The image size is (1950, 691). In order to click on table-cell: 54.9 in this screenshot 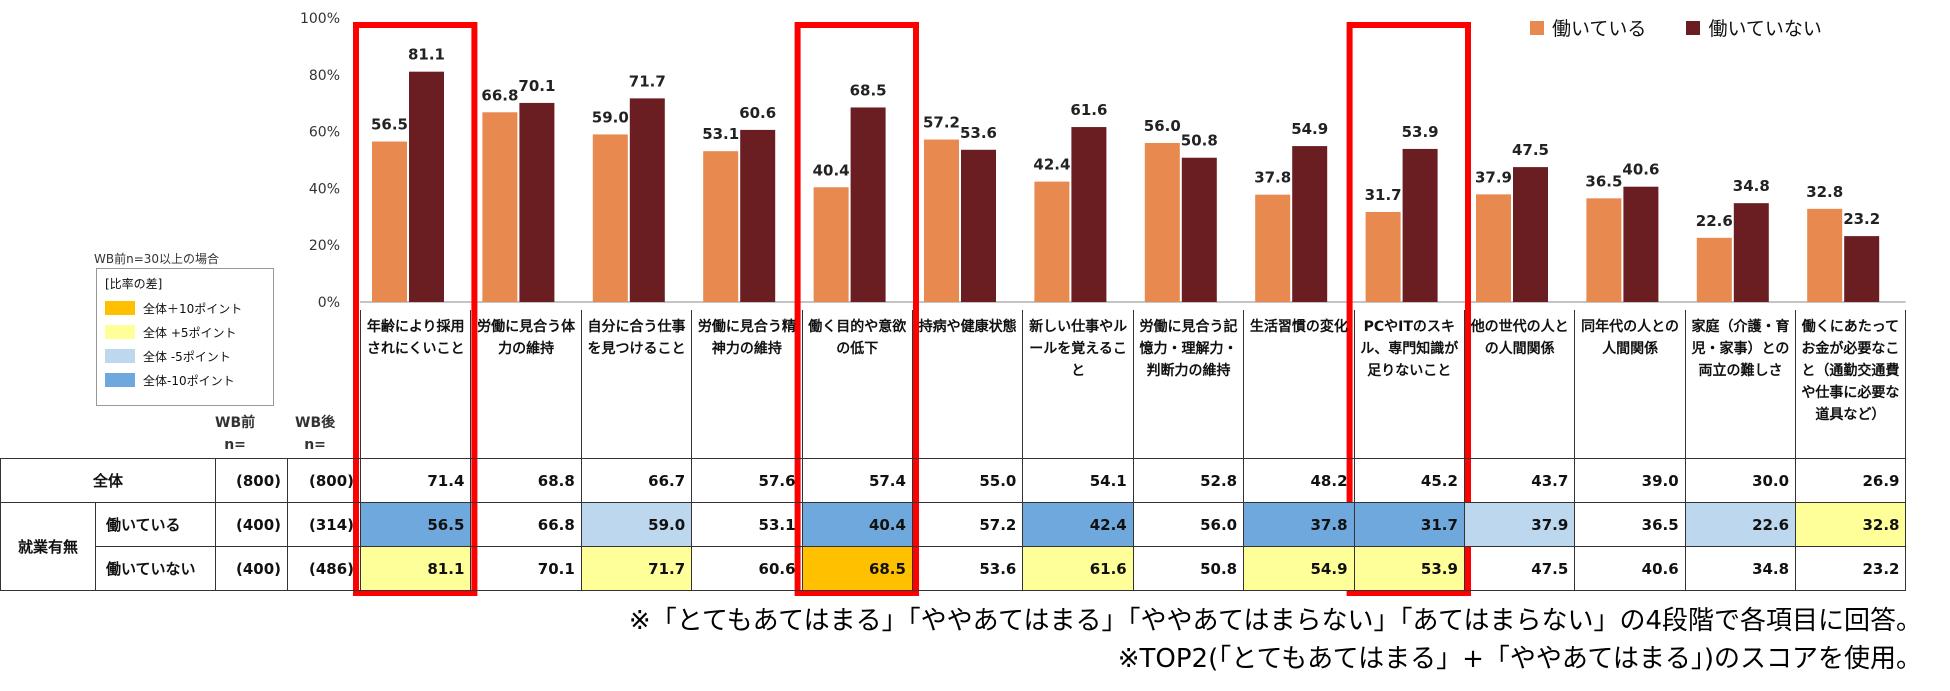, I will do `click(1299, 568)`.